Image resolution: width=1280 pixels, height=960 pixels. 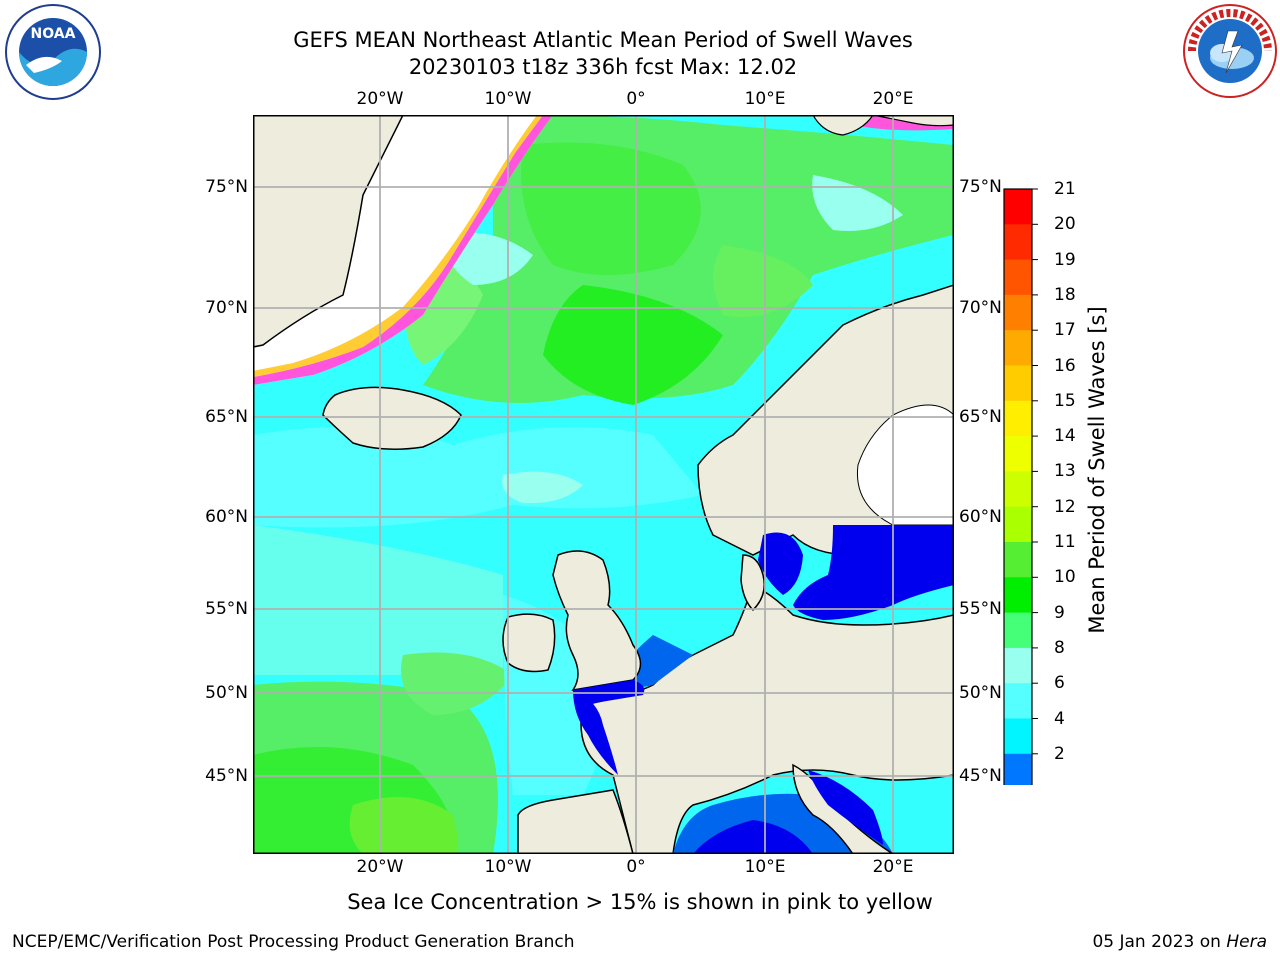 I want to click on lon-label-bottom: 10°W, so click(x=508, y=867).